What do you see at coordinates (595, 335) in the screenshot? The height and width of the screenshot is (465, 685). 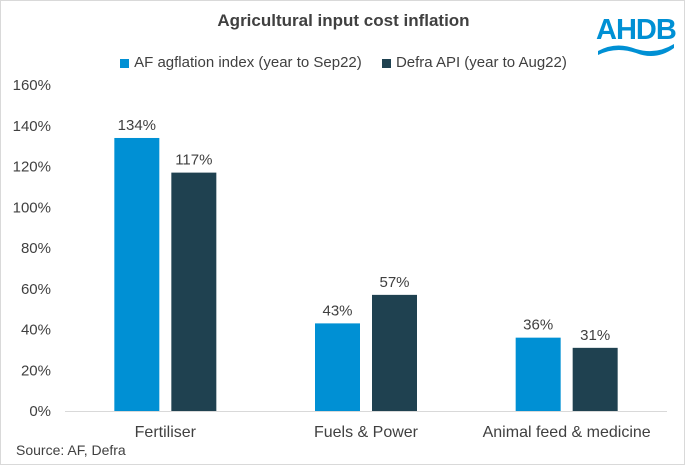 I see `data-label: 31%` at bounding box center [595, 335].